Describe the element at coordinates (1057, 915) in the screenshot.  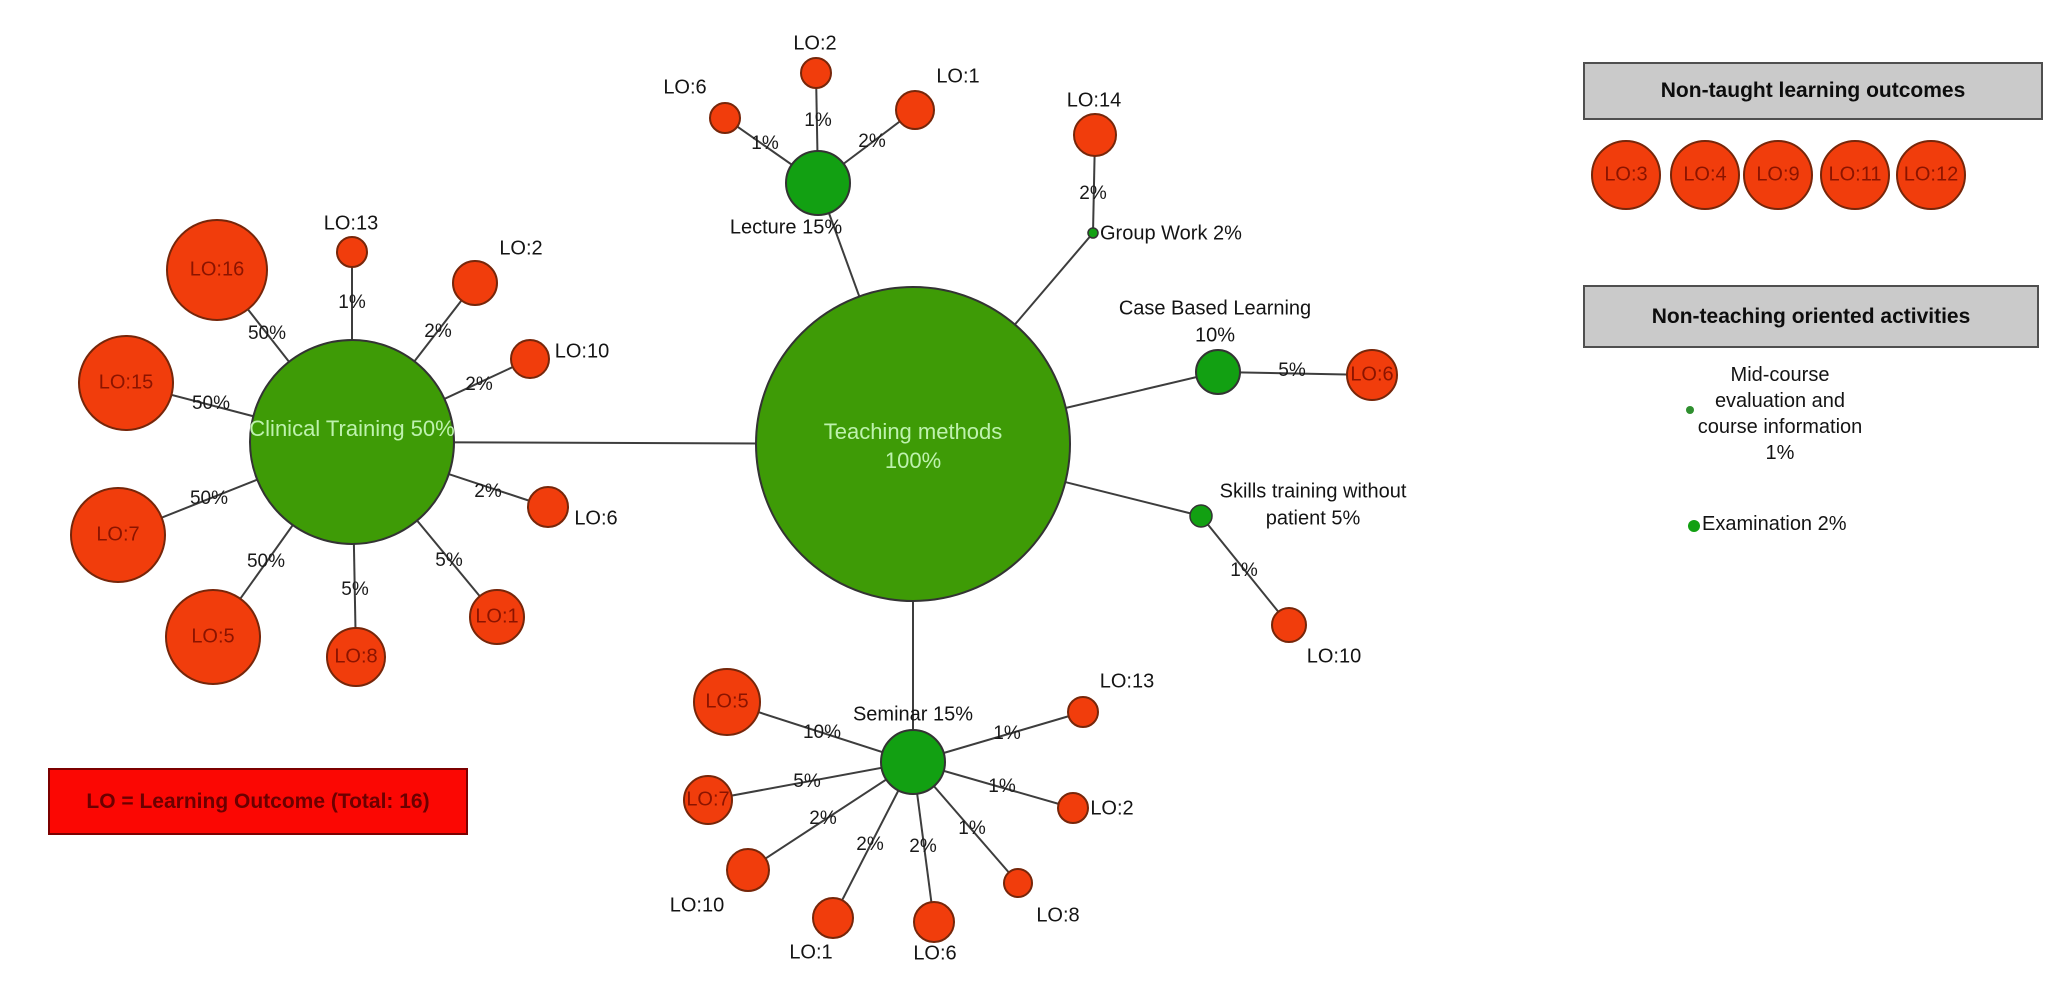
I see `node-sem-lo8-label: LO:8` at that location.